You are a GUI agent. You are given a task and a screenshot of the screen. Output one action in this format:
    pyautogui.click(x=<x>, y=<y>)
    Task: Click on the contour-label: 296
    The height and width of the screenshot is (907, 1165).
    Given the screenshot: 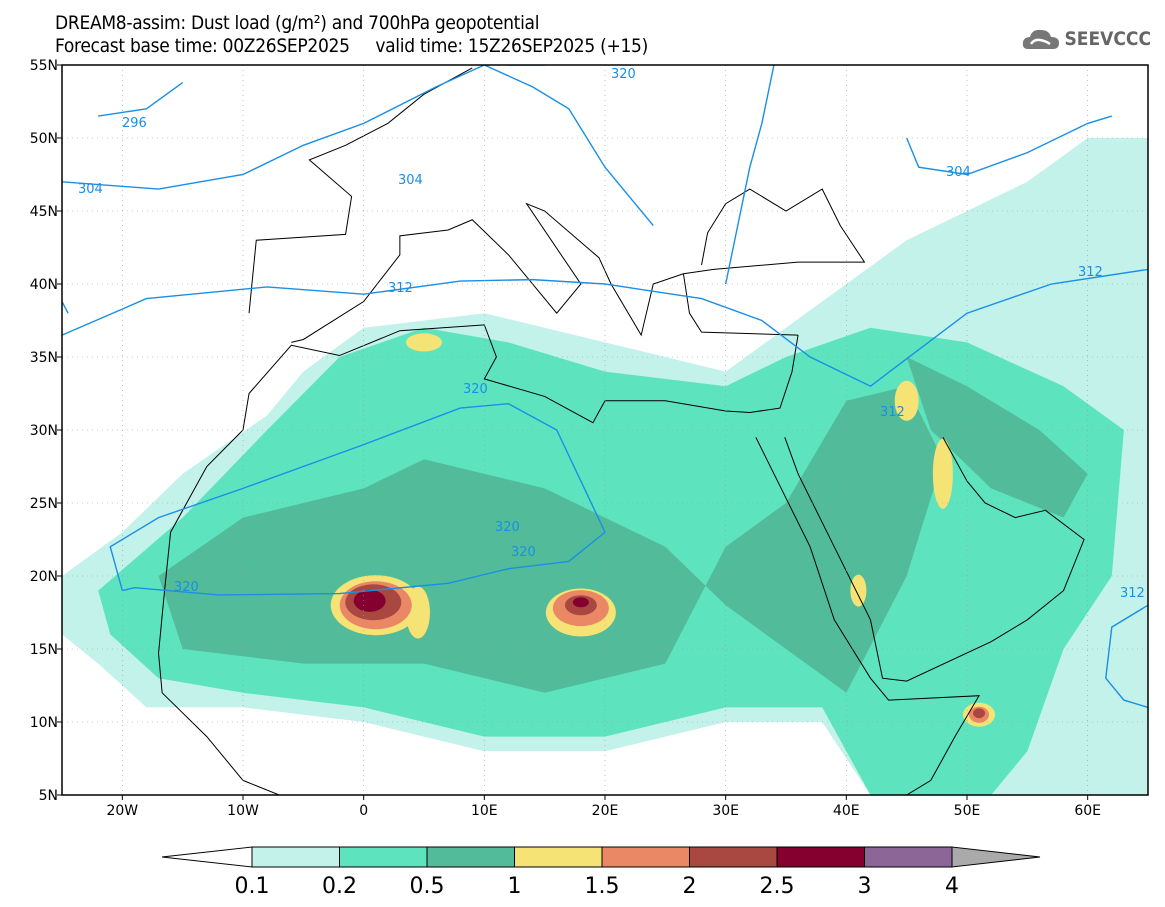 What is the action you would take?
    pyautogui.click(x=134, y=123)
    